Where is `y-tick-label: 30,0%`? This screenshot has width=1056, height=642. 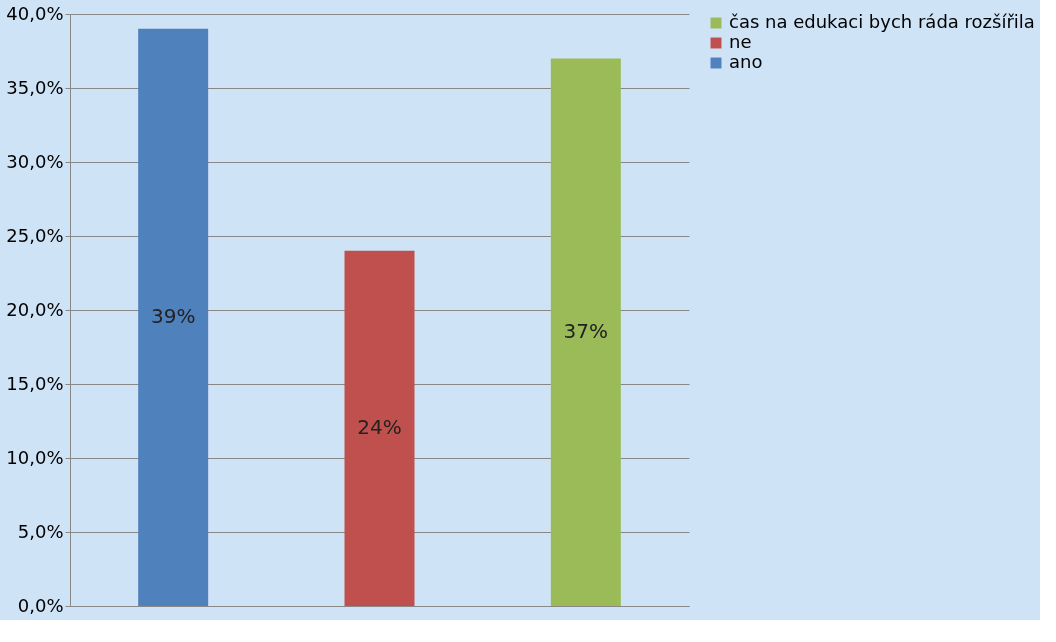 y-tick-label: 30,0% is located at coordinates (35, 161).